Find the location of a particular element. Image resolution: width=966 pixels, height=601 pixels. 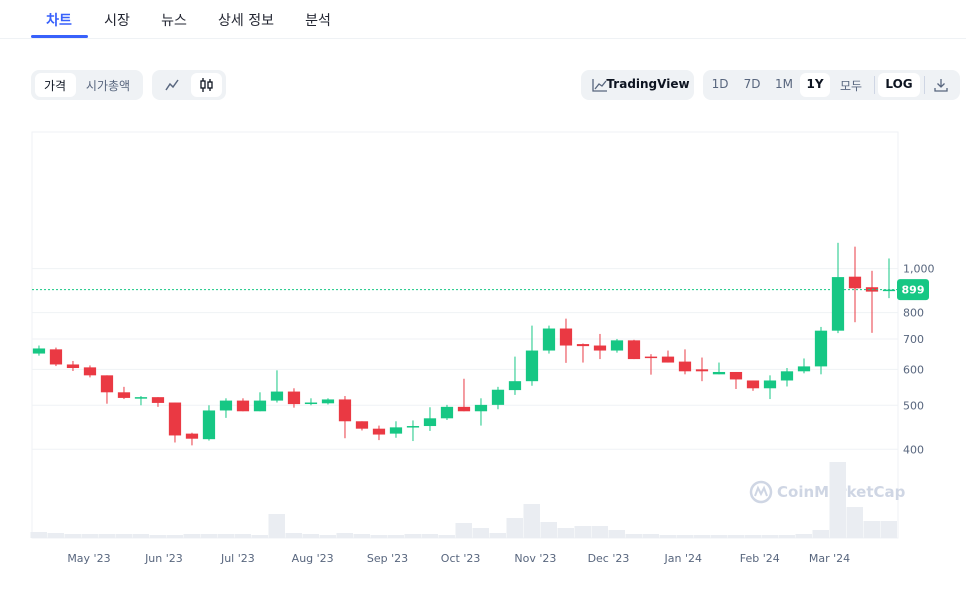

y-tick-label: 1,000 is located at coordinates (919, 269).